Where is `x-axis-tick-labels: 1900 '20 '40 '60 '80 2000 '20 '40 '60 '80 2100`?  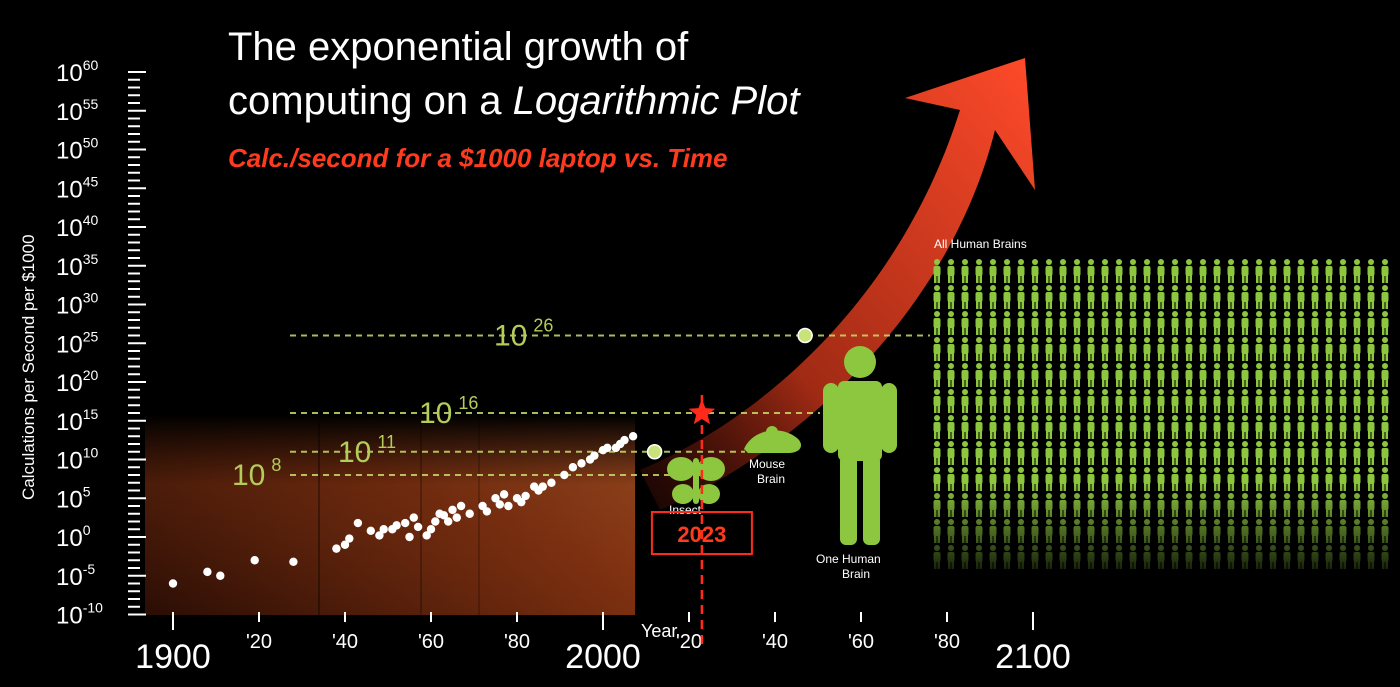 x-axis-tick-labels: 1900 '20 '40 '60 '80 2000 '20 '40 '60 '80 2100 is located at coordinates (603, 644).